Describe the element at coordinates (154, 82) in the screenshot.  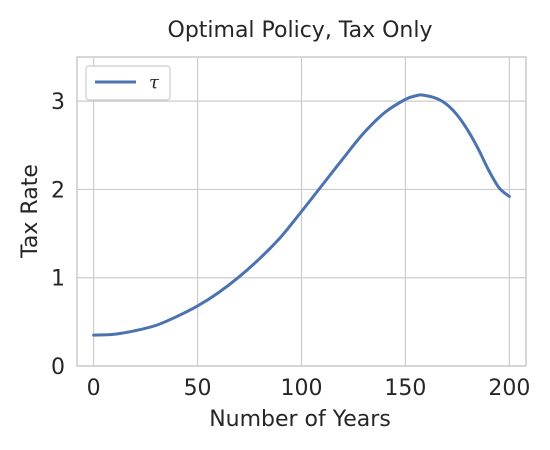
I see `legend-label-tau: τ` at that location.